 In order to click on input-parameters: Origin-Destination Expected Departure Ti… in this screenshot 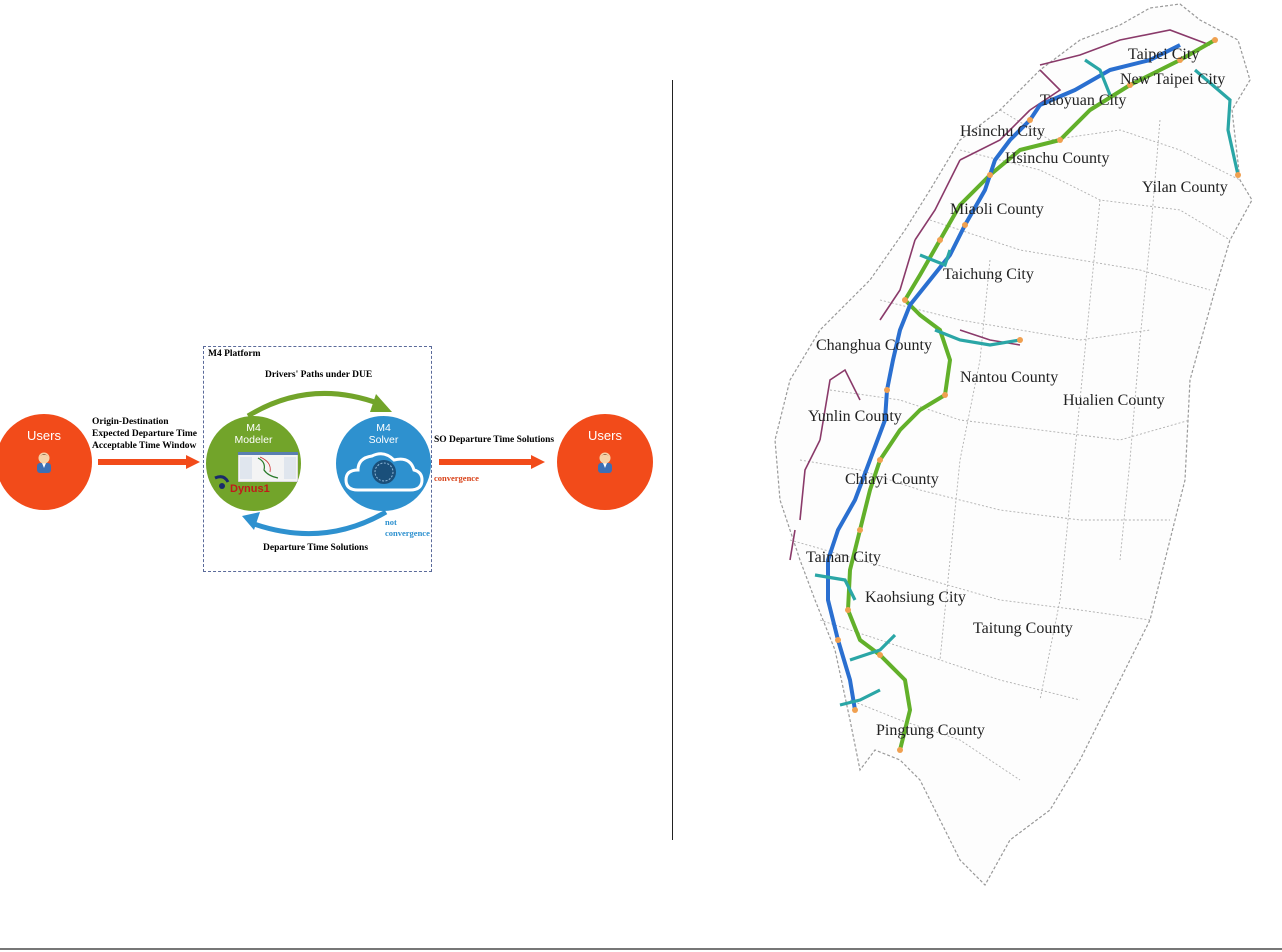, I will do `click(144, 434)`.